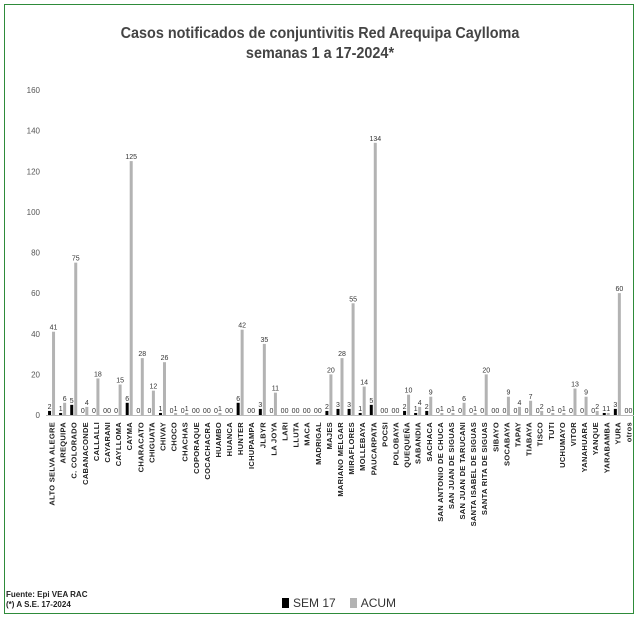 This screenshot has width=640, height=619. Describe the element at coordinates (429, 442) in the screenshot. I see `x-tick-label: SACHACA` at that location.